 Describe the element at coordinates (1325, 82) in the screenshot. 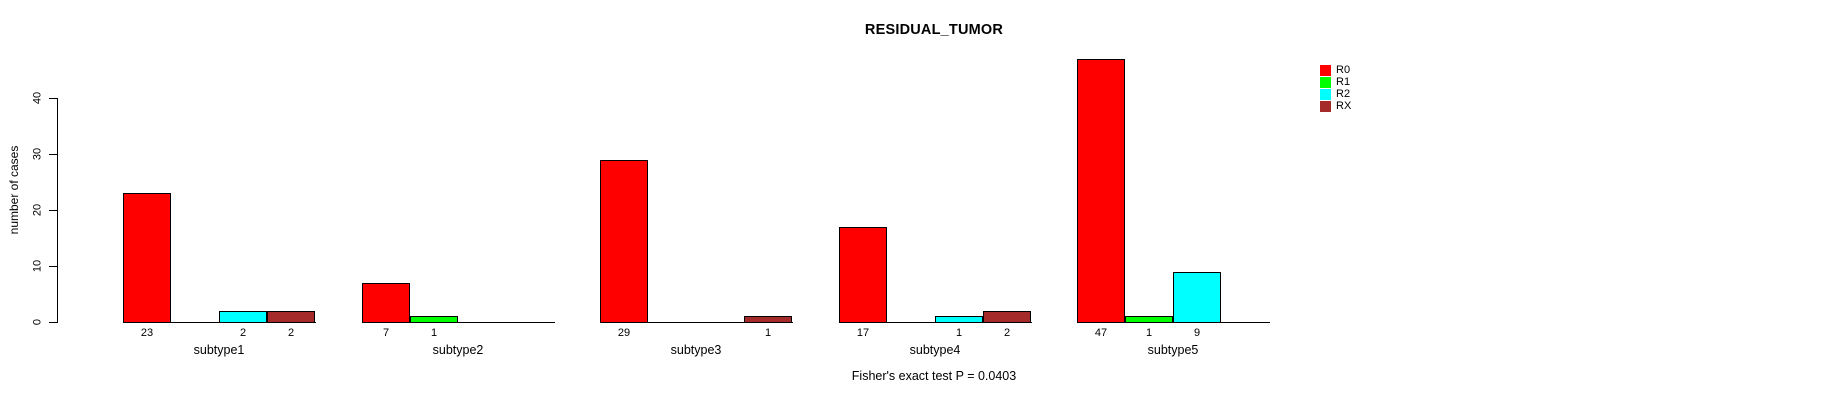

I see `legend-swatch-r1` at that location.